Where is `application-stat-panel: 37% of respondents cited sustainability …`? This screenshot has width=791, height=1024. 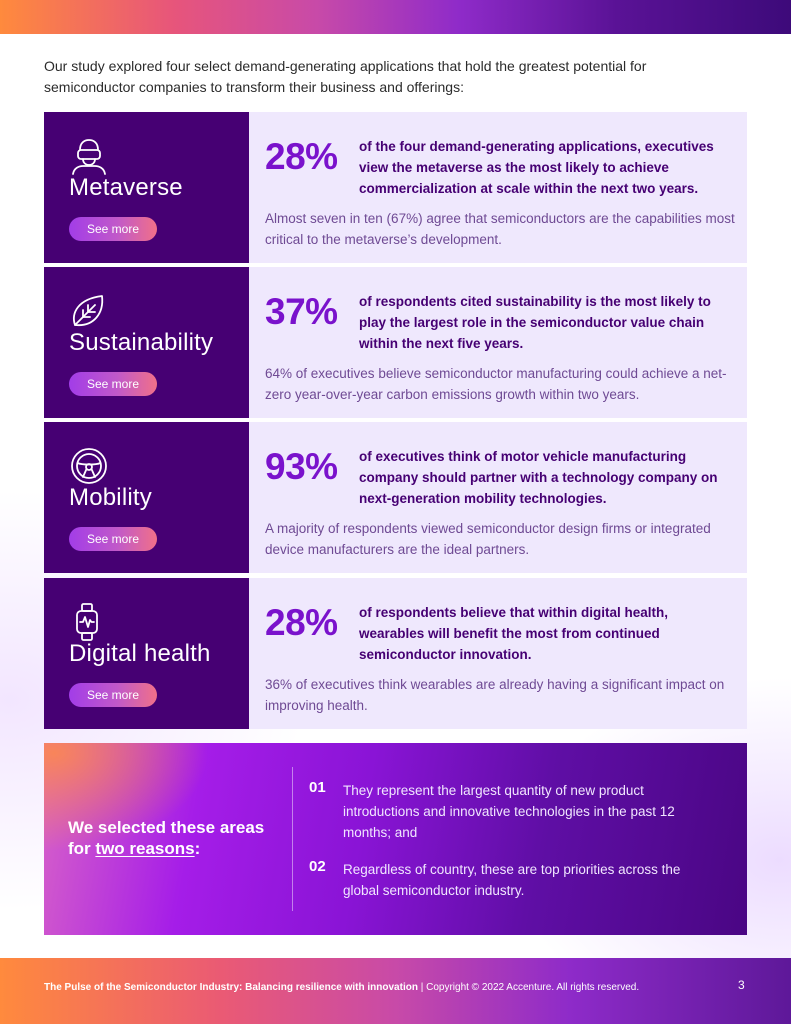
application-stat-panel: 37% of respondents cited sustainability … is located at coordinates (498, 342).